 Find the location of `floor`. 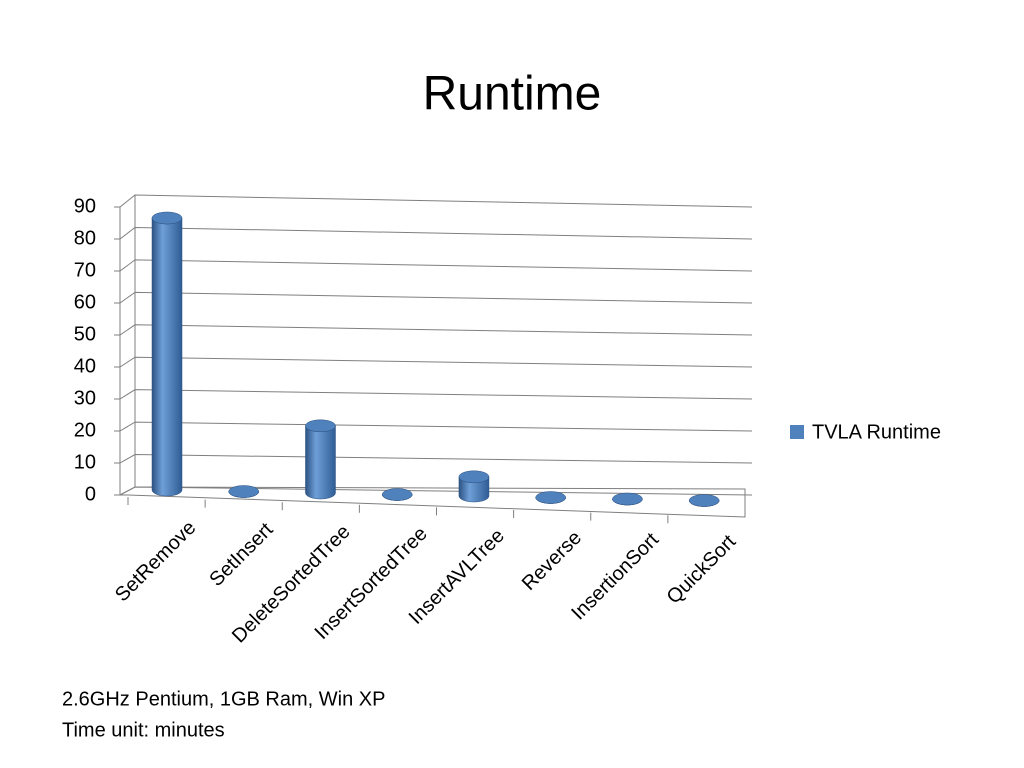

floor is located at coordinates (432, 502).